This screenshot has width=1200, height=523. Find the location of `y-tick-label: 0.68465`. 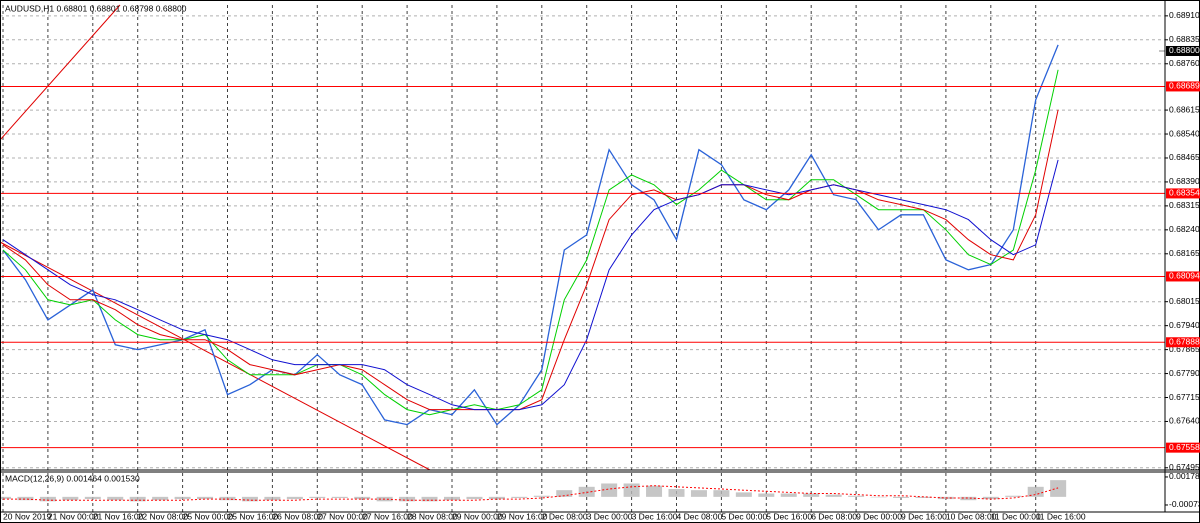

y-tick-label: 0.68465 is located at coordinates (1184, 157).